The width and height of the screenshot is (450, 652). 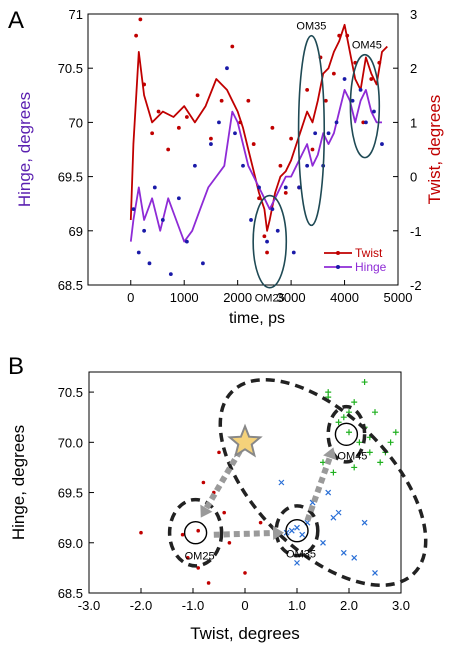 What do you see at coordinates (70, 442) in the screenshot?
I see `y-tick-label: 70.0` at bounding box center [70, 442].